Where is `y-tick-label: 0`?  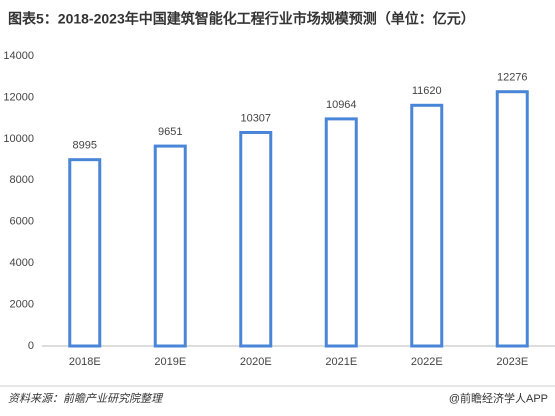 y-tick-label: 0 is located at coordinates (31, 346).